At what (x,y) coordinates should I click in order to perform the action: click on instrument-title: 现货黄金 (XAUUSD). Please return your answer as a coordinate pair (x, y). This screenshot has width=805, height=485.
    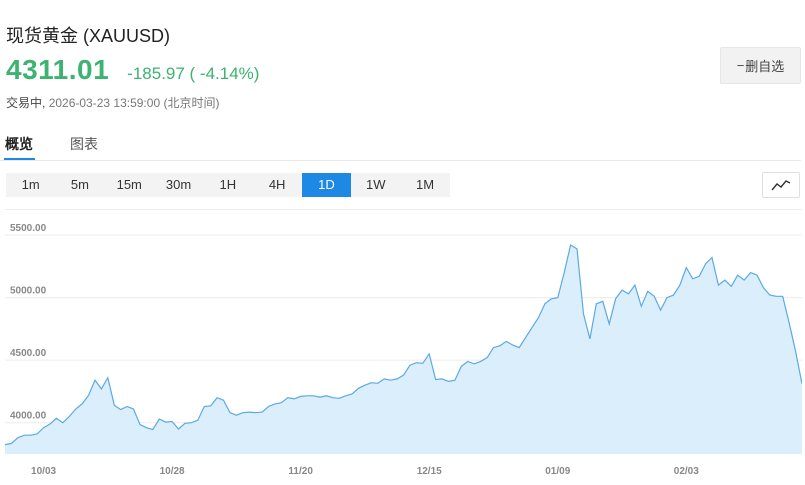
    Looking at the image, I should click on (88, 36).